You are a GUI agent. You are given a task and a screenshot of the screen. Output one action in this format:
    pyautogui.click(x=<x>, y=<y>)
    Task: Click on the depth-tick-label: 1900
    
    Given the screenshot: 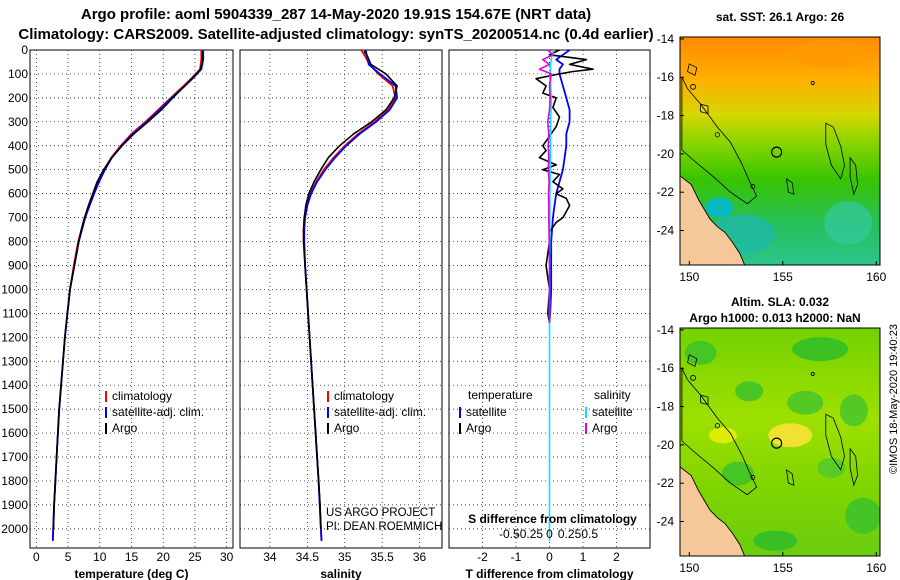 What is the action you would take?
    pyautogui.click(x=14, y=505)
    